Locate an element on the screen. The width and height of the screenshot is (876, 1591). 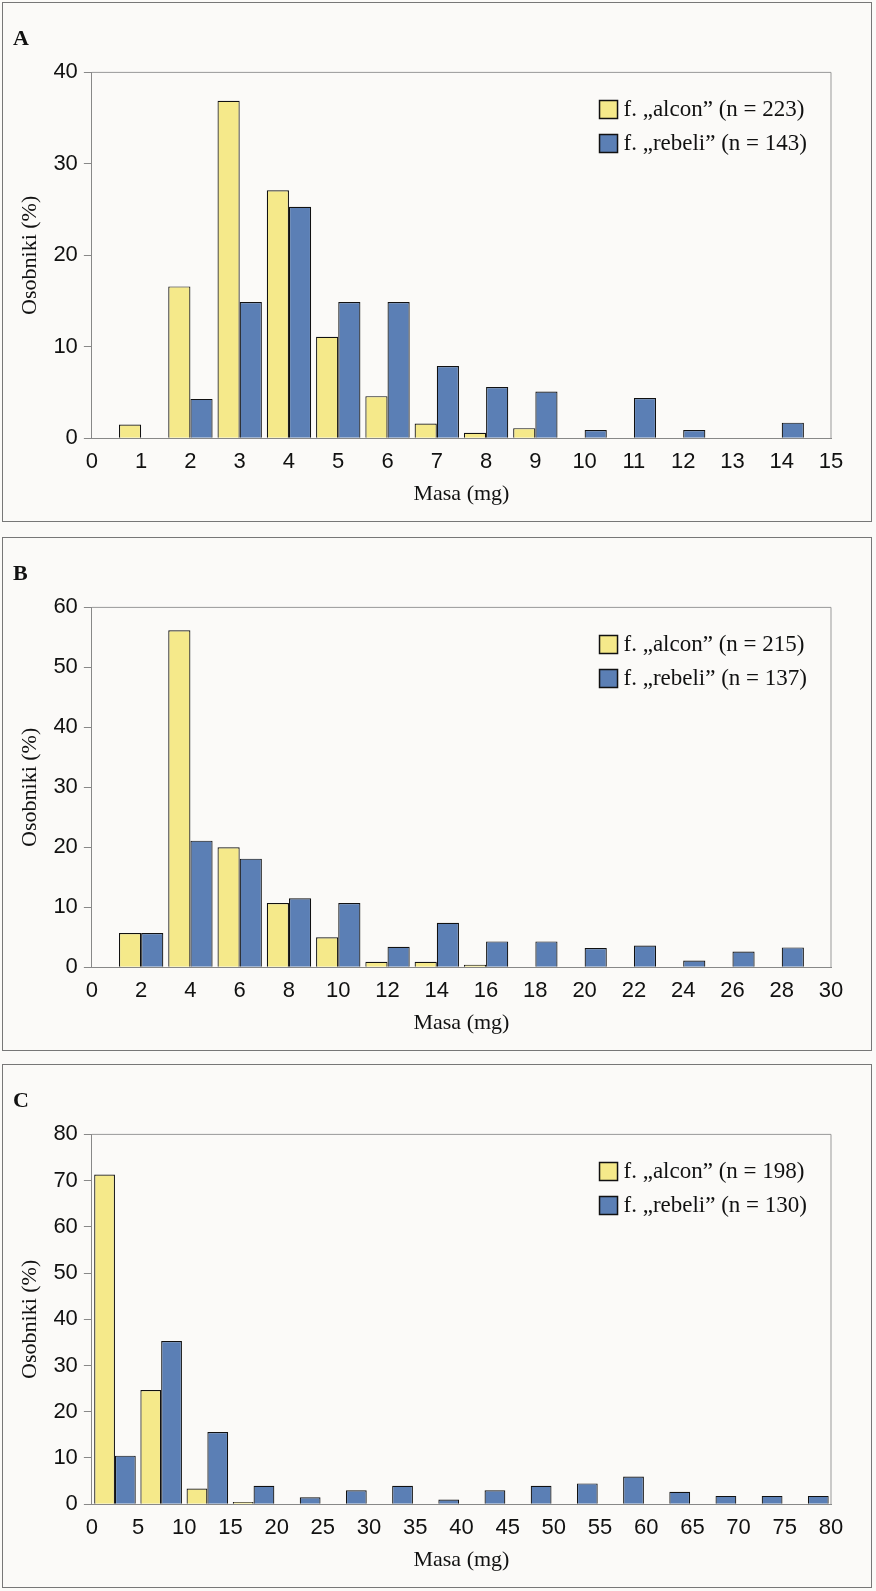
x-tick-label: 25 is located at coordinates (323, 1527).